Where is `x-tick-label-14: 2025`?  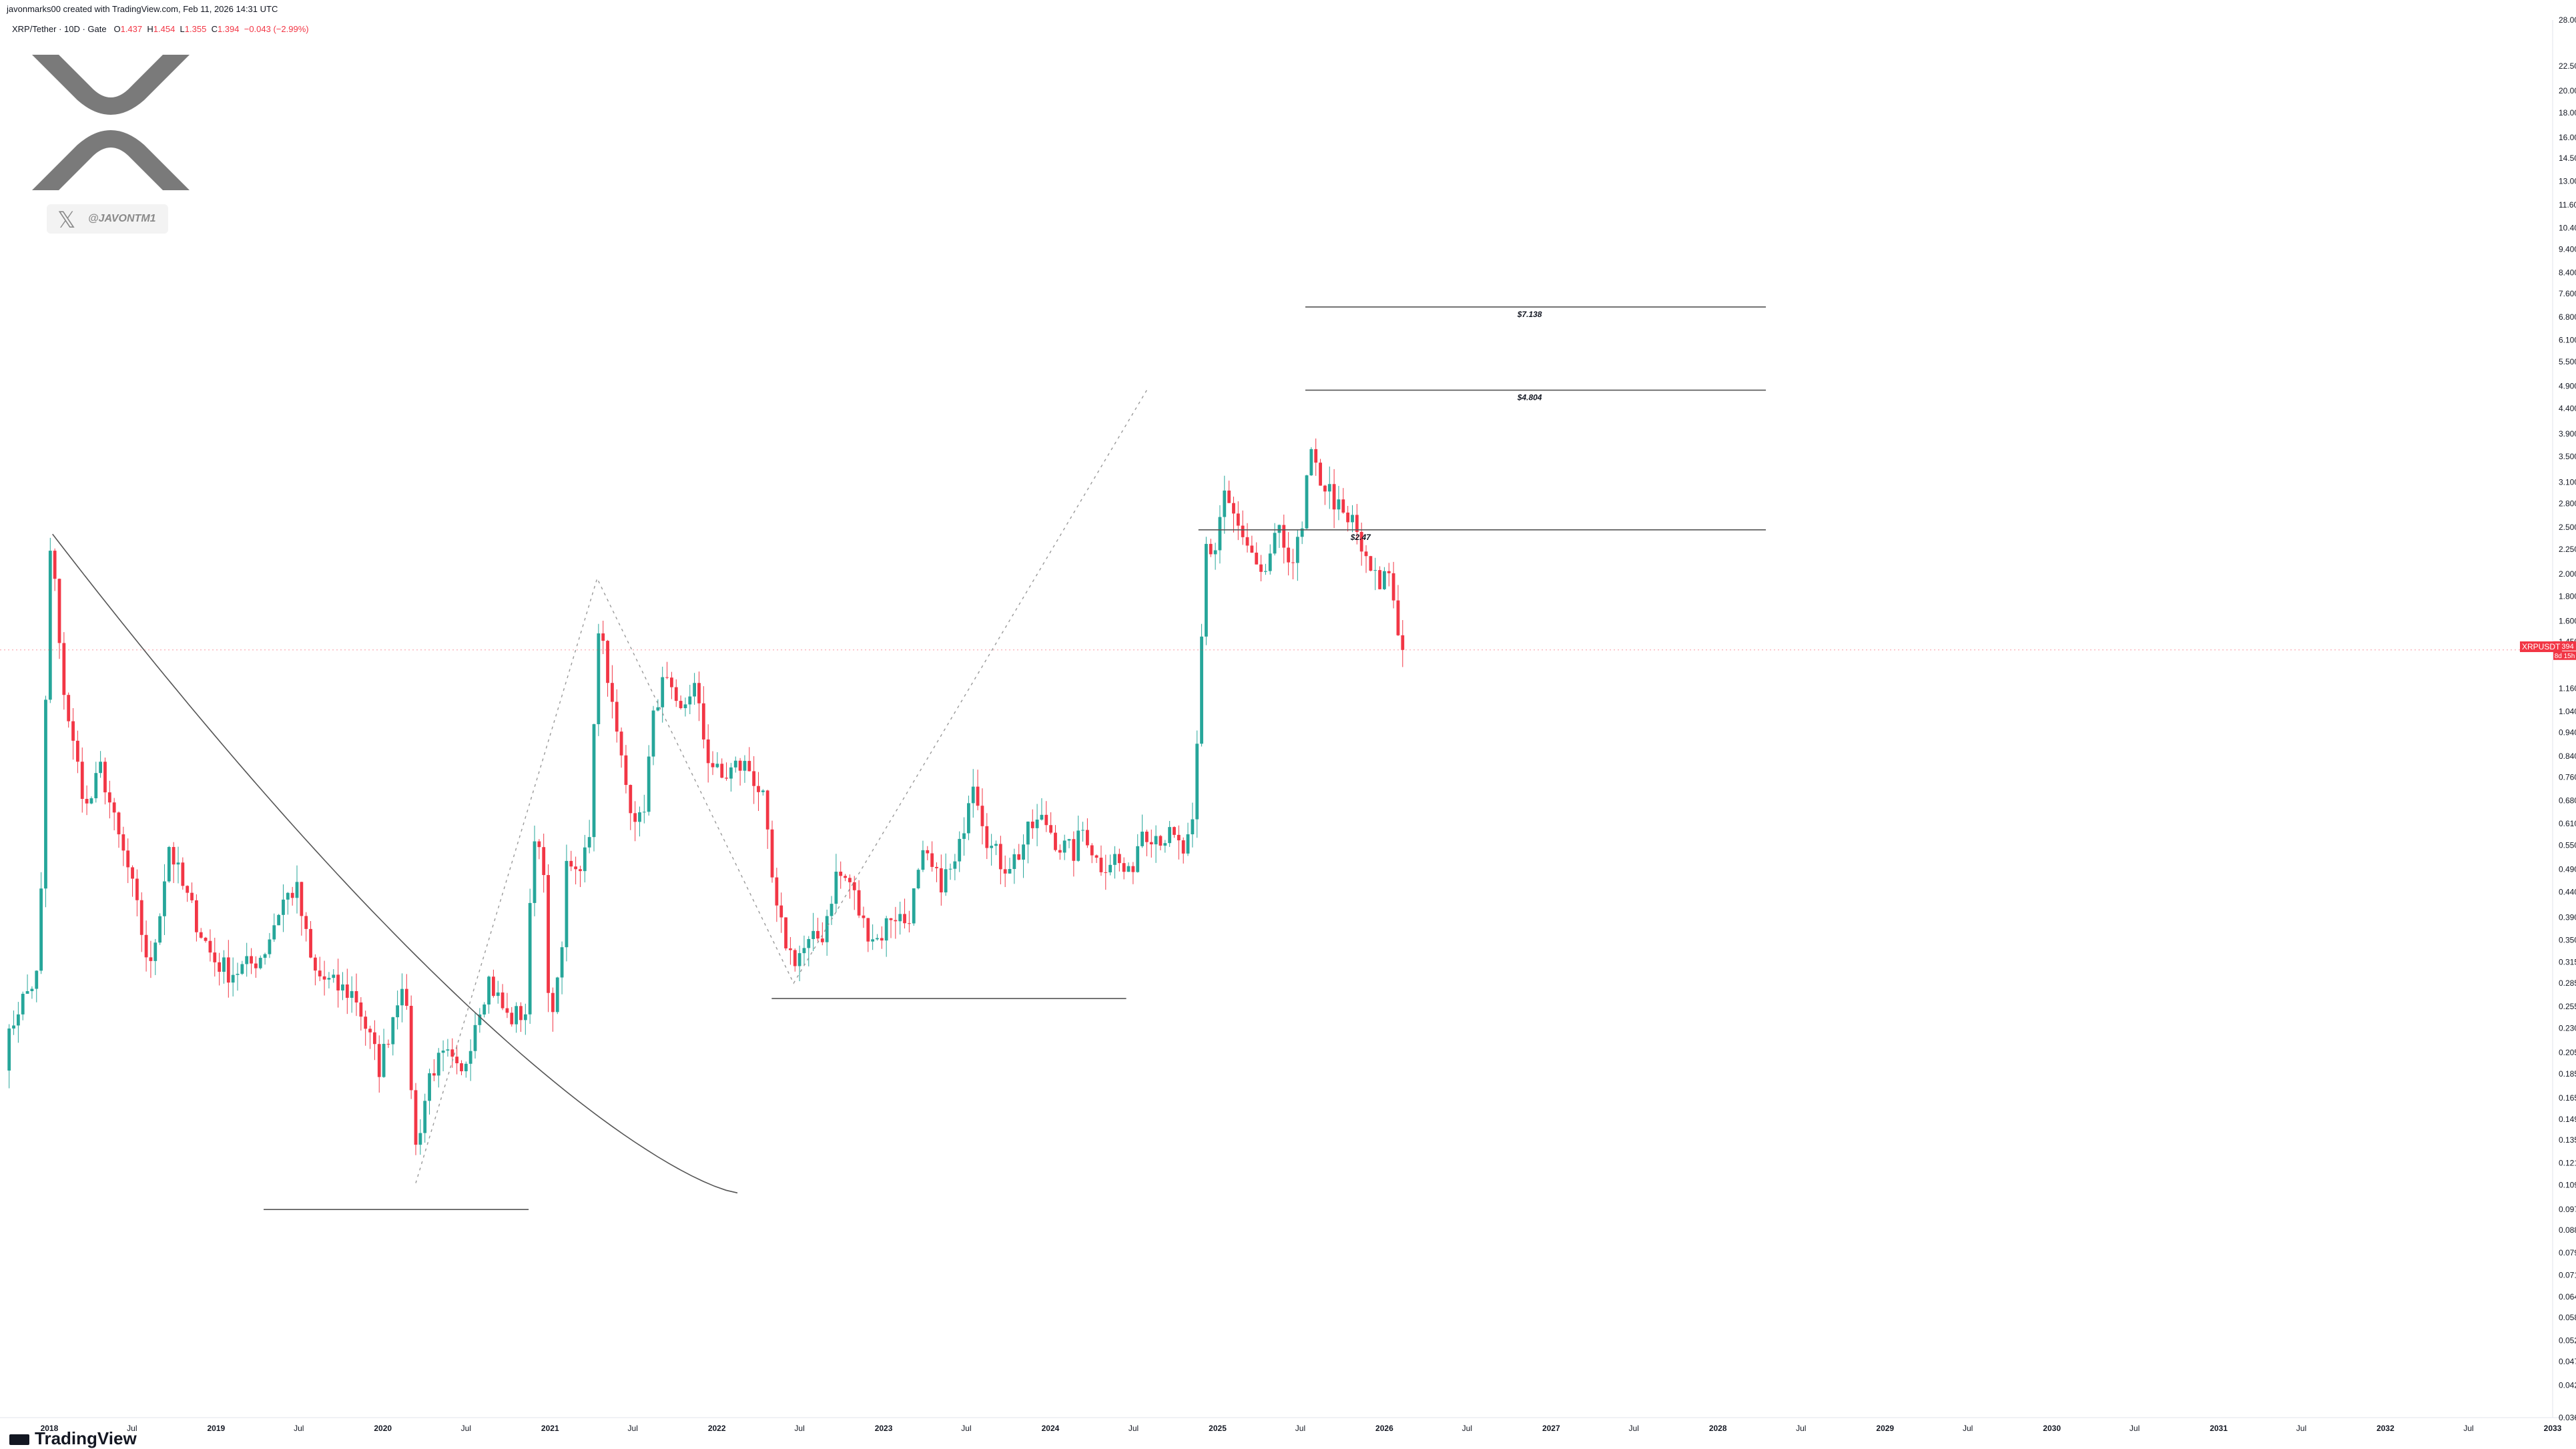
x-tick-label-14: 2025 is located at coordinates (1218, 1428).